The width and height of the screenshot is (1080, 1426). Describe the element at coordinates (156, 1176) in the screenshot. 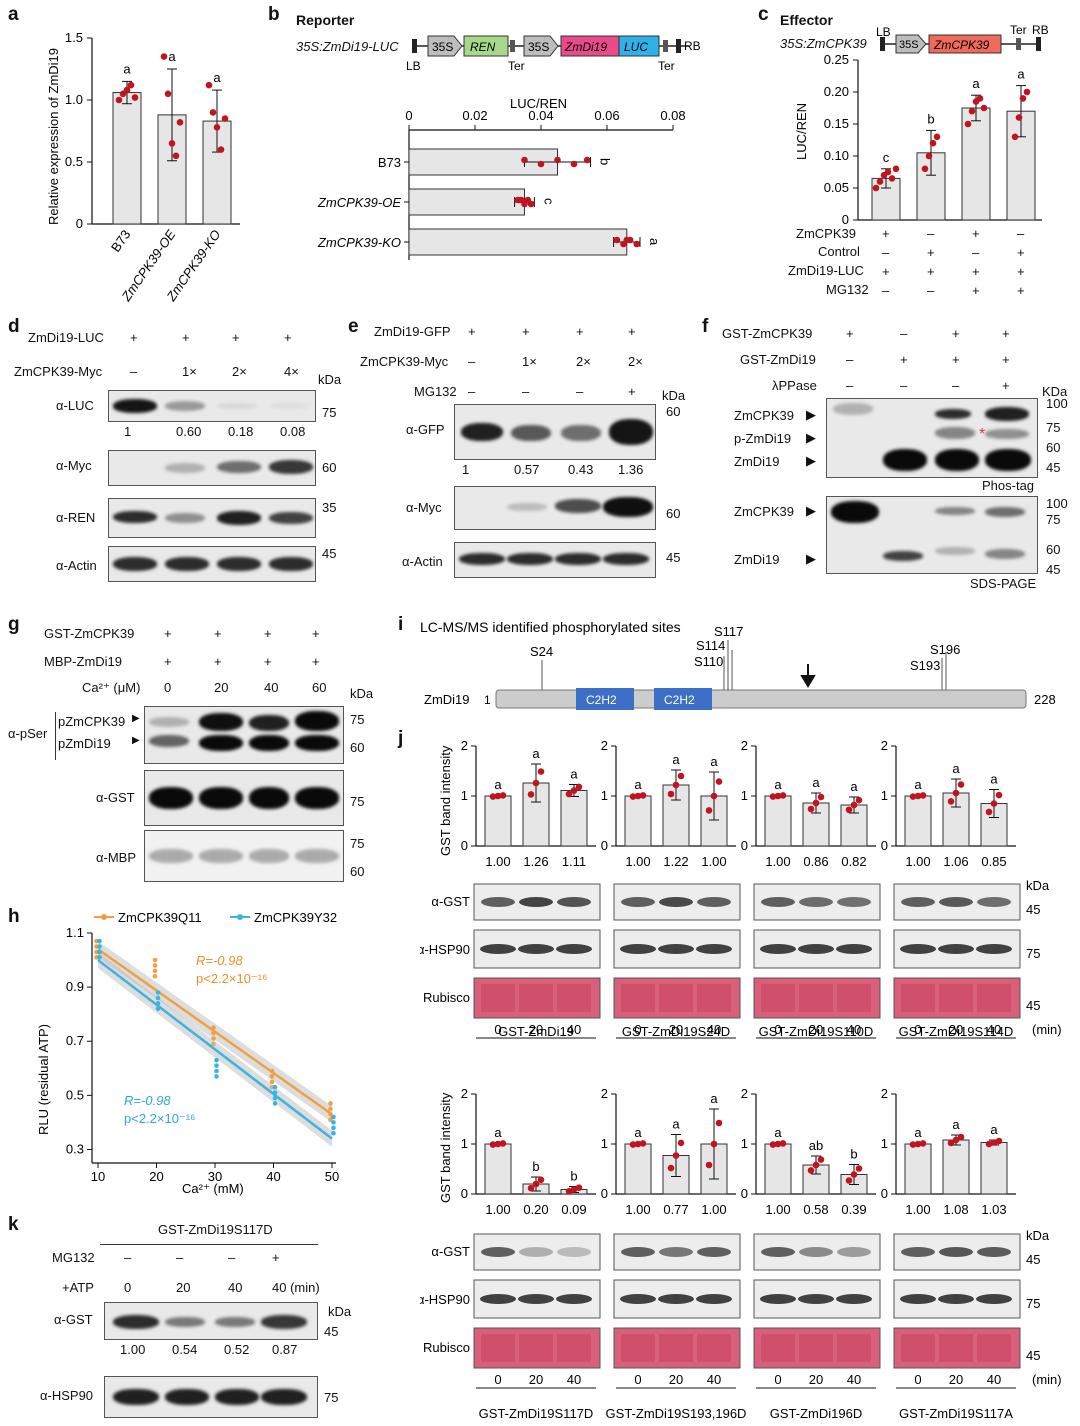

I see `h-xtick: 20` at that location.